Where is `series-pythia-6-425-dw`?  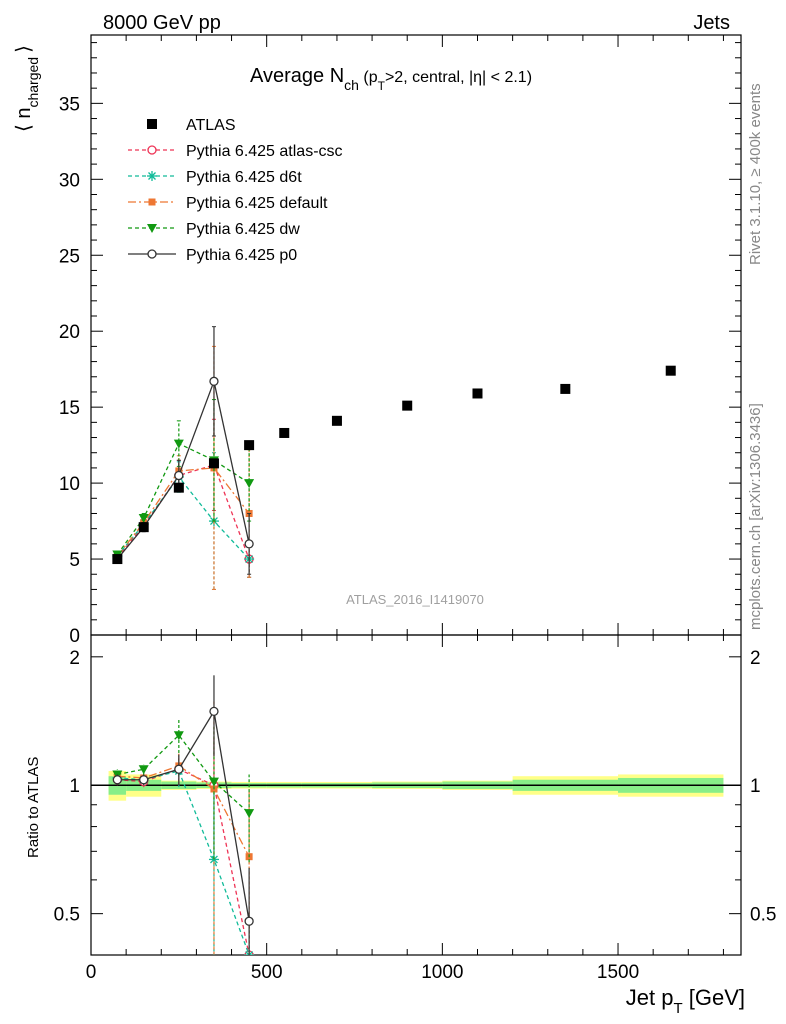 series-pythia-6-425-dw is located at coordinates (183, 479).